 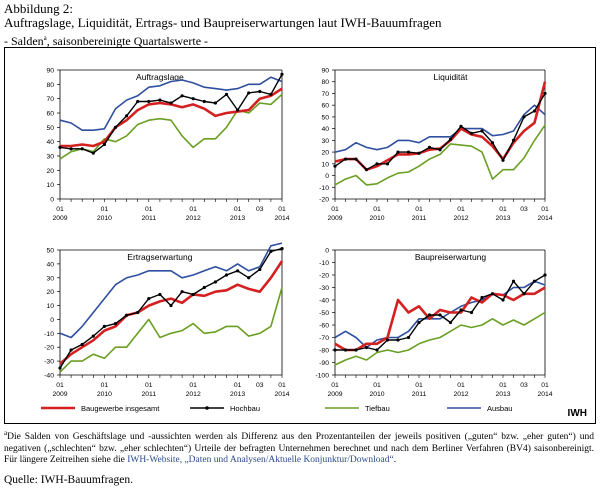 What do you see at coordinates (440, 338) in the screenshot?
I see `series-line-tiefbau` at bounding box center [440, 338].